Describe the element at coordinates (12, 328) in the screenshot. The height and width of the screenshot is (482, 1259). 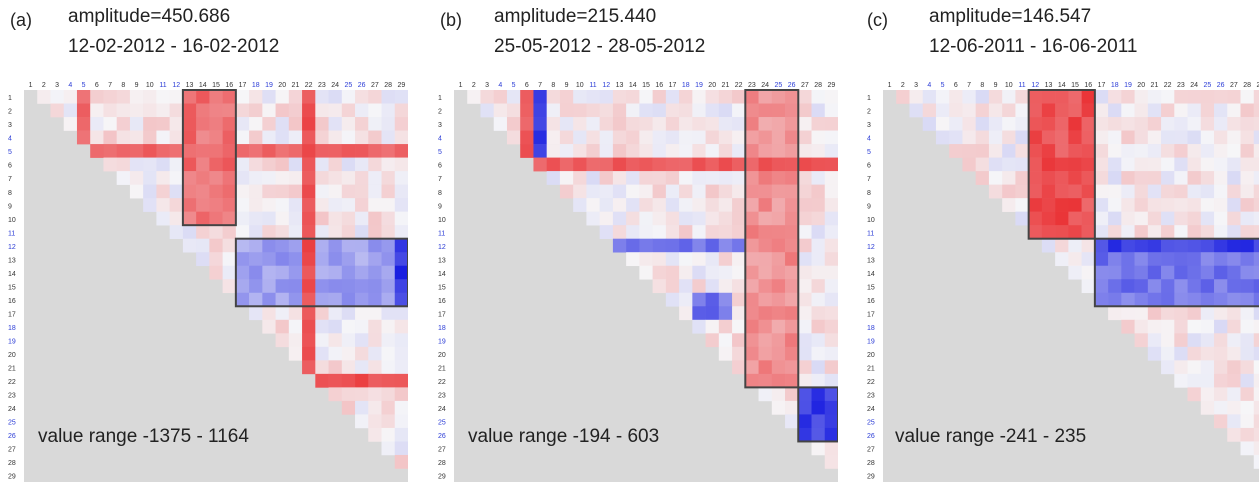
I see `row-tick-label: 18` at that location.